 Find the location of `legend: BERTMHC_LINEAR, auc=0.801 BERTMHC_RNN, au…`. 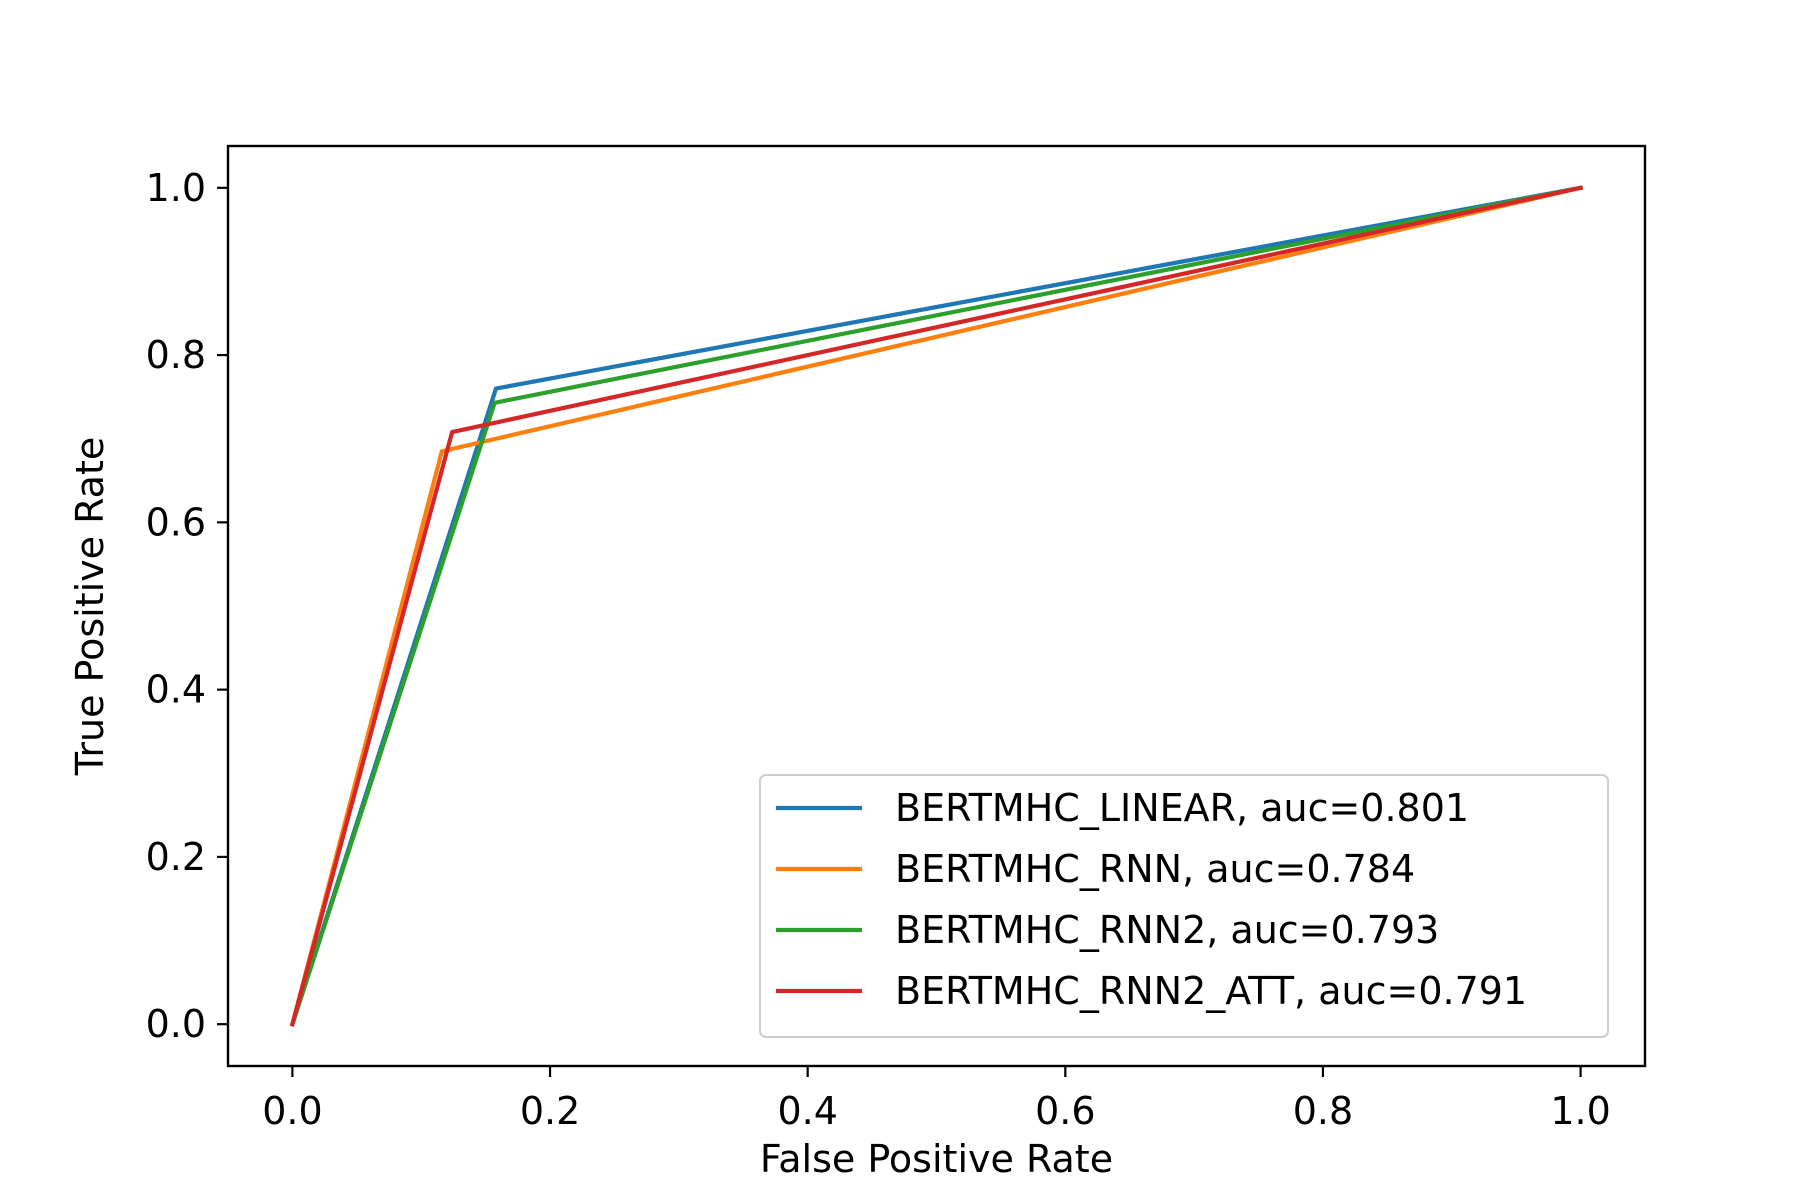

legend: BERTMHC_LINEAR, auc=0.801 BERTMHC_RNN, au… is located at coordinates (1184, 906).